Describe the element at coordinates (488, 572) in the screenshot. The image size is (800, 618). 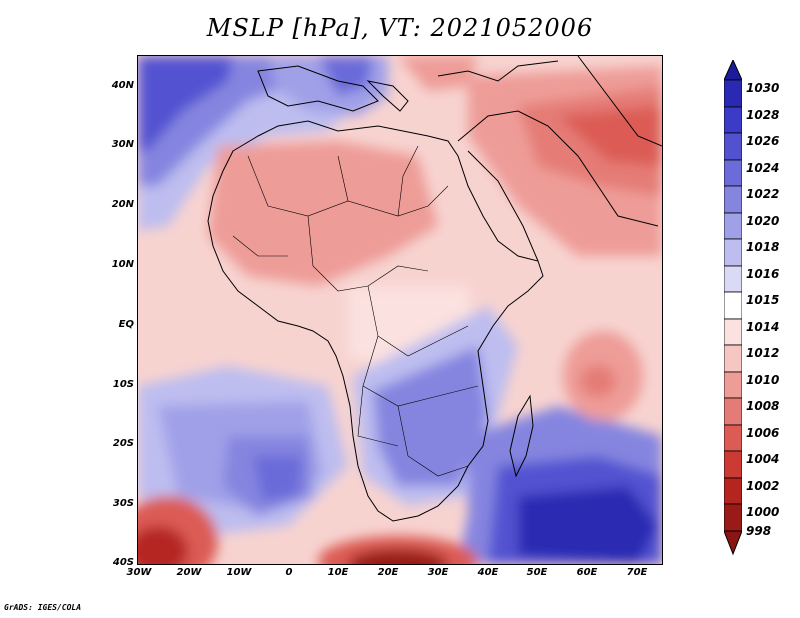
I see `lon-label-40e: 40E` at that location.